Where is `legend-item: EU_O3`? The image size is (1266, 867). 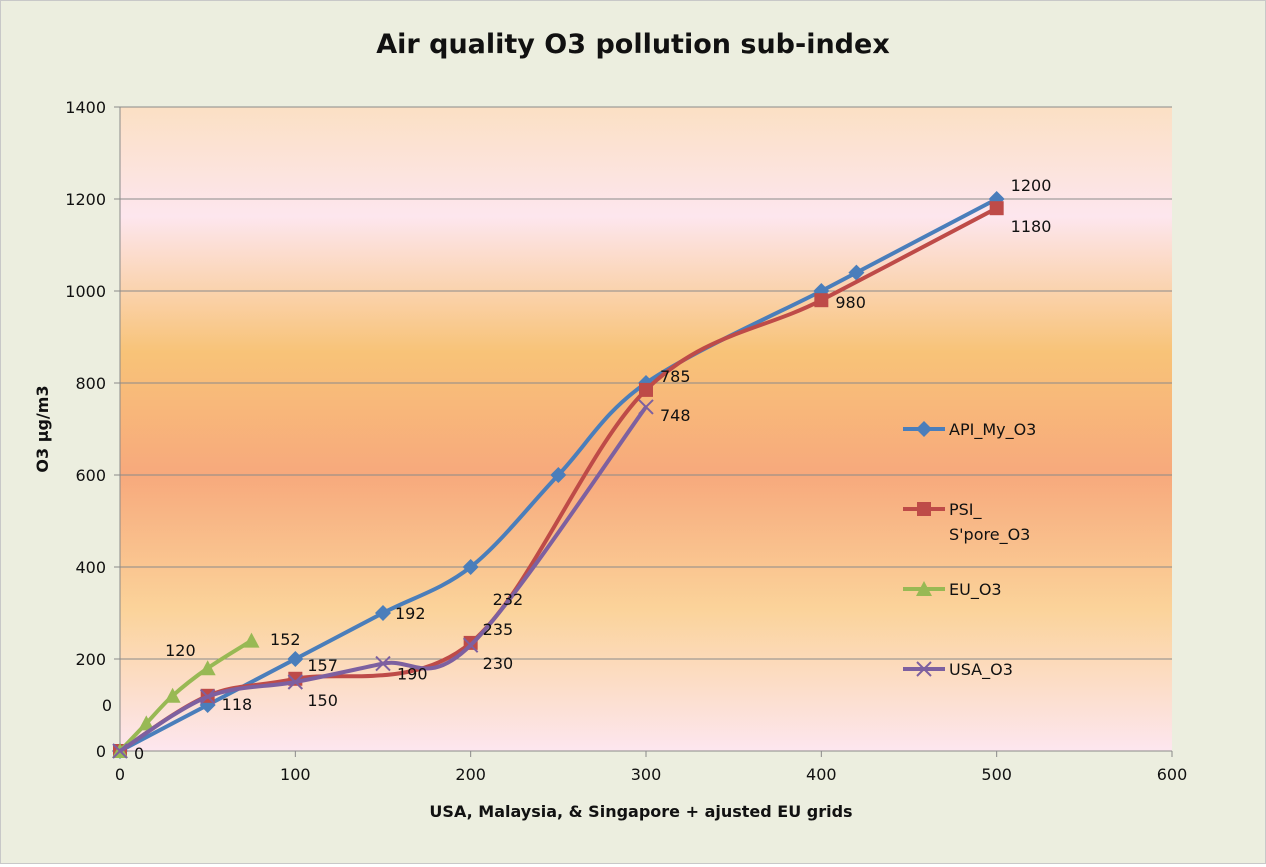
legend-item: EU_O3 is located at coordinates (952, 590).